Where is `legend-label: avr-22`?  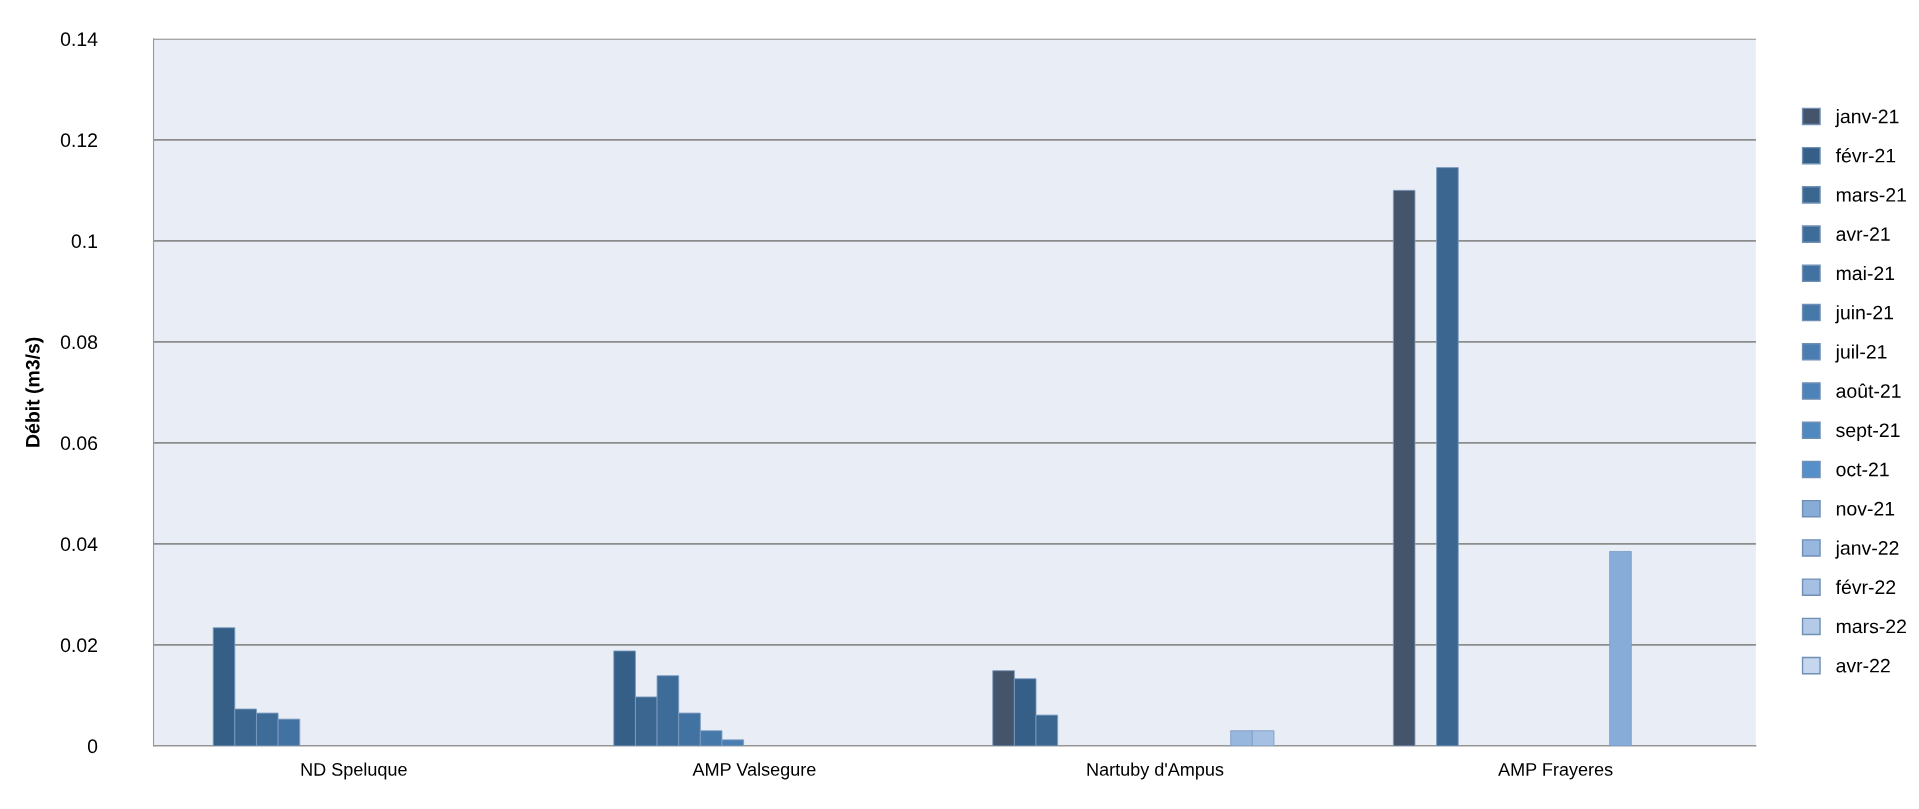 legend-label: avr-22 is located at coordinates (1863, 665).